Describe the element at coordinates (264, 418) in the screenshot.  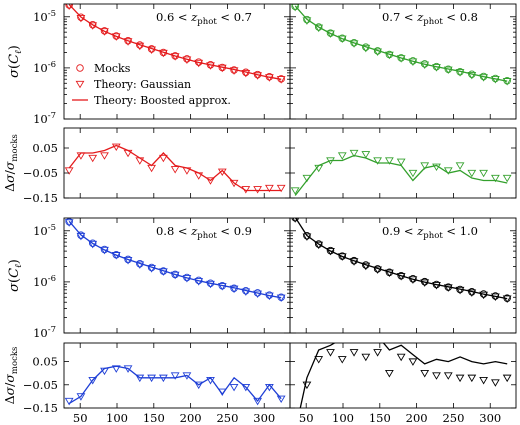
I see `x-tick-label: 300` at that location.